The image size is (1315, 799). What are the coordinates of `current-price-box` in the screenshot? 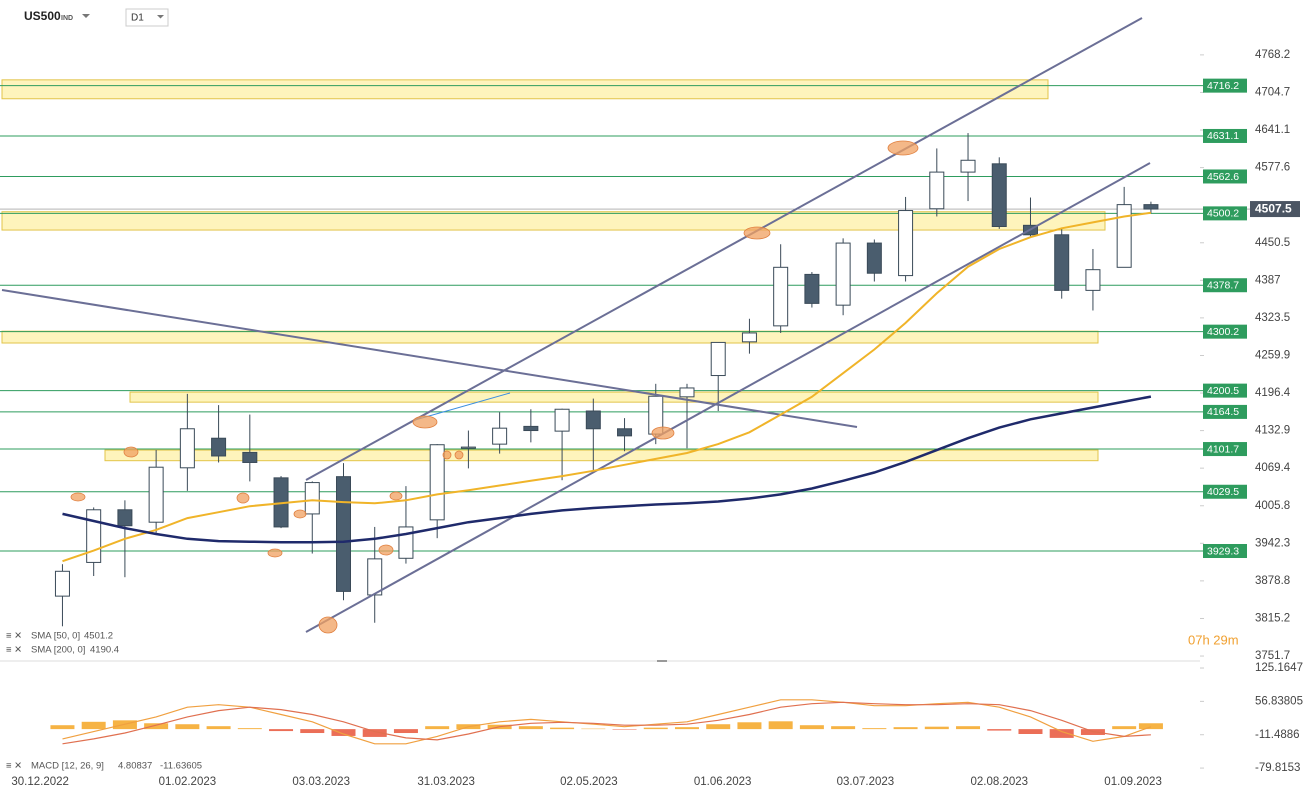 It's located at (1275, 209).